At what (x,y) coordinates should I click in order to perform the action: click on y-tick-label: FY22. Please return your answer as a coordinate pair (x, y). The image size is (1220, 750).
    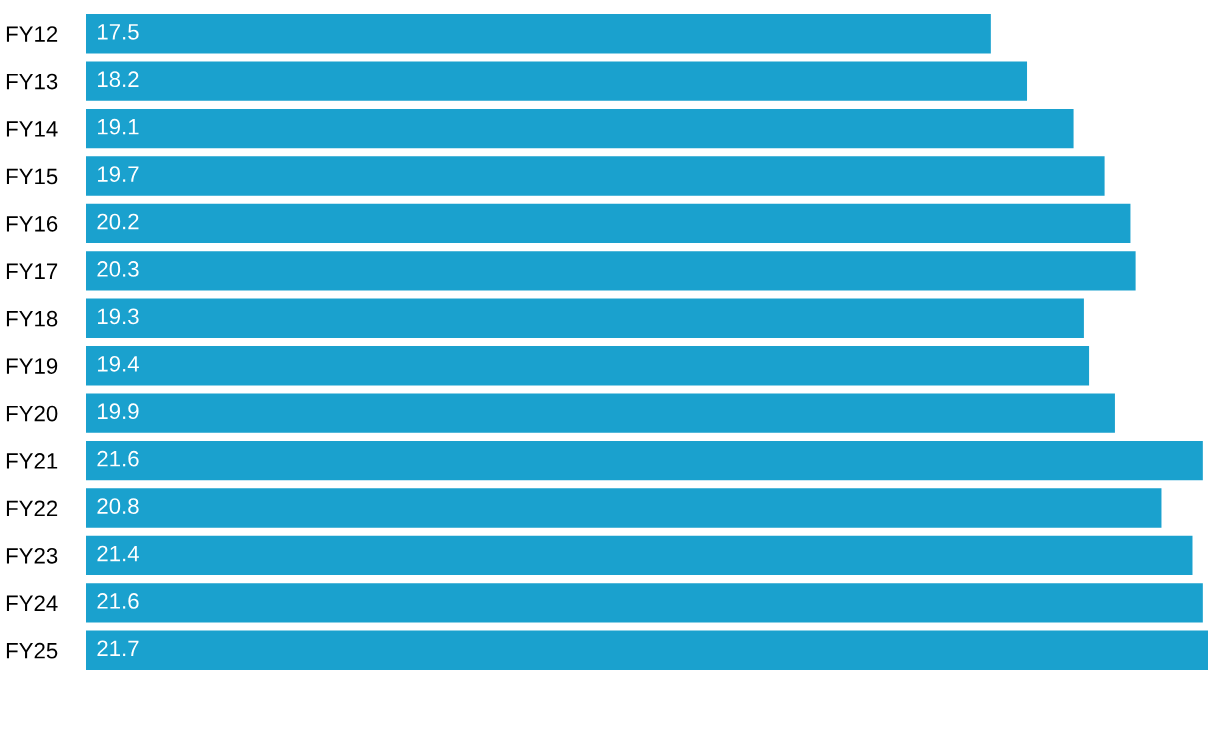
    Looking at the image, I should click on (32, 508).